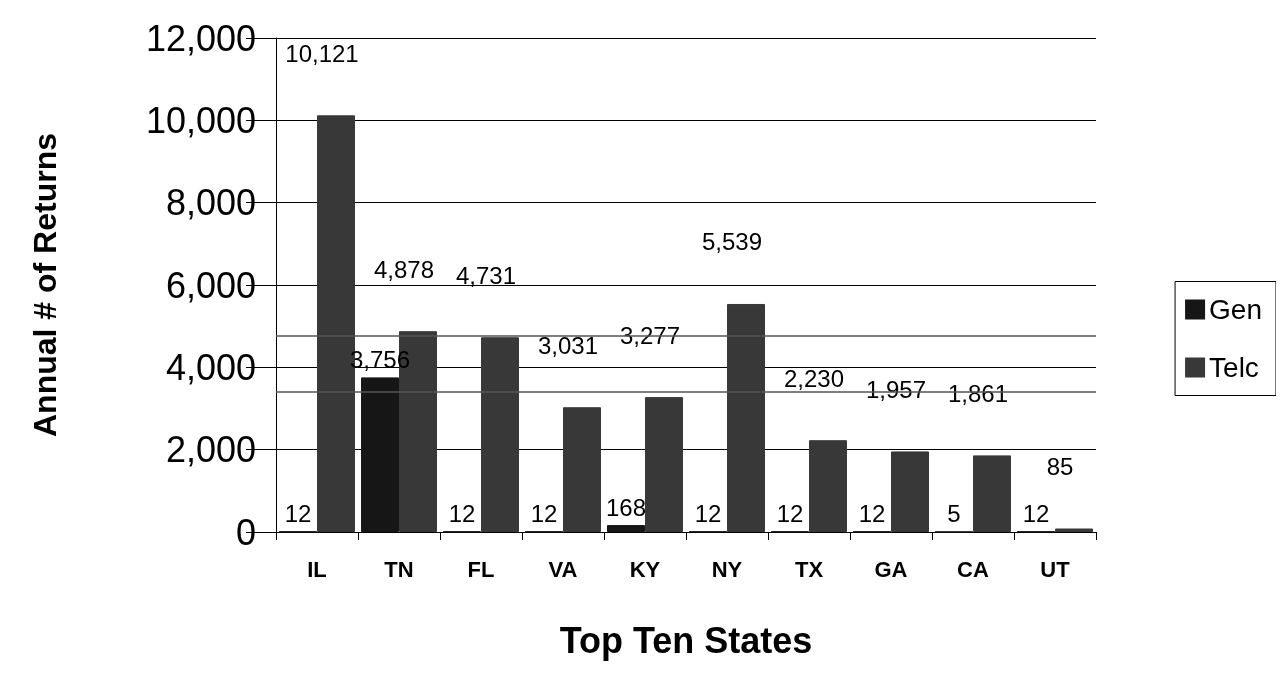  Describe the element at coordinates (45, 285) in the screenshot. I see `y-axis-title: Annual # of Returns` at that location.